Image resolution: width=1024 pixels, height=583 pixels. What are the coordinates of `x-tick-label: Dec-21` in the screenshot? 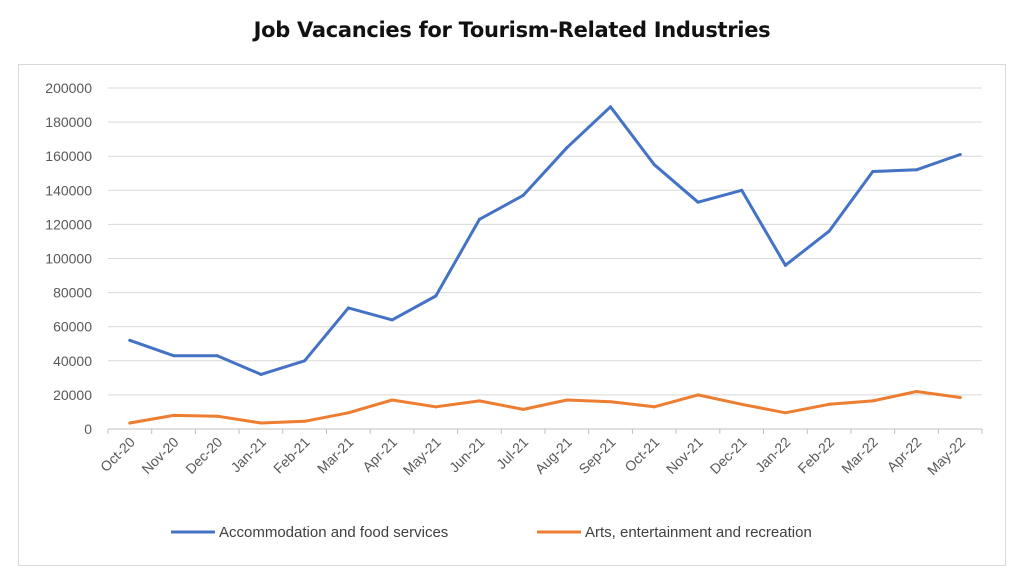 It's located at (728, 455).